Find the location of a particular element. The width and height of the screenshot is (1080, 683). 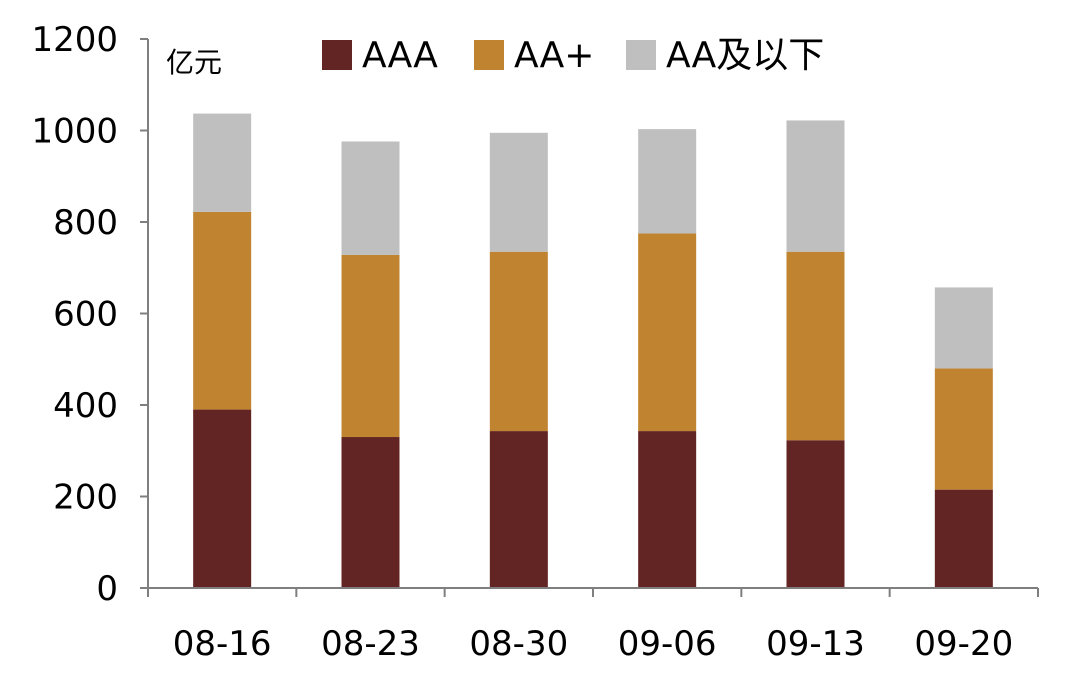

legend-label: AAA is located at coordinates (400, 55).